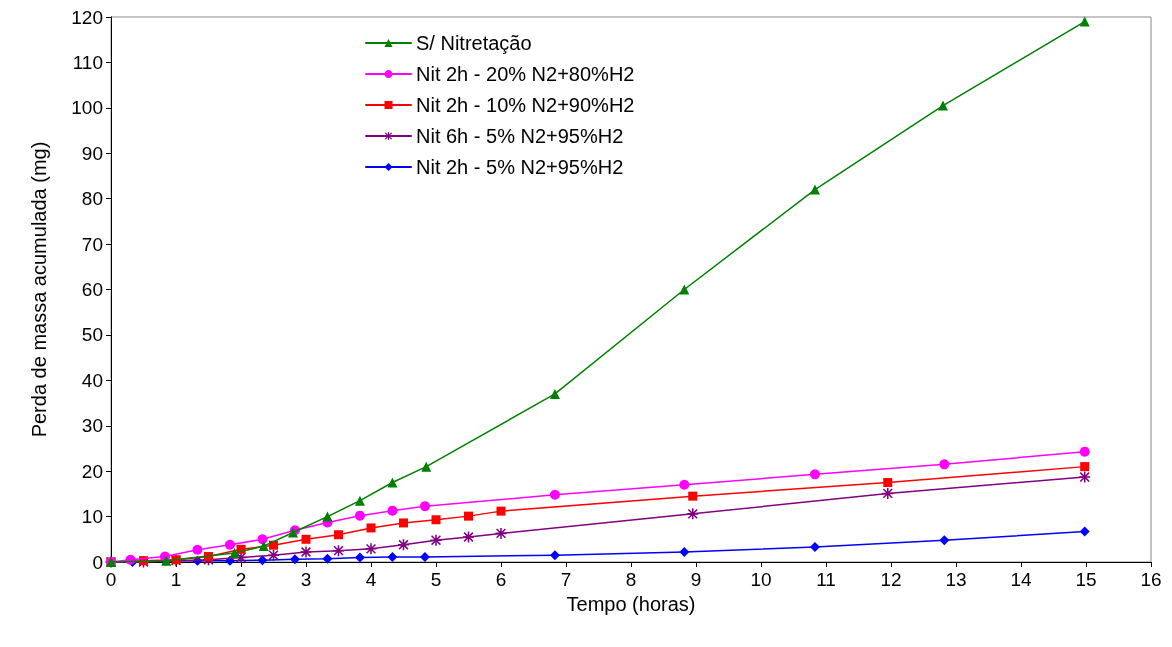  I want to click on x-tick-label: 3, so click(306, 579).